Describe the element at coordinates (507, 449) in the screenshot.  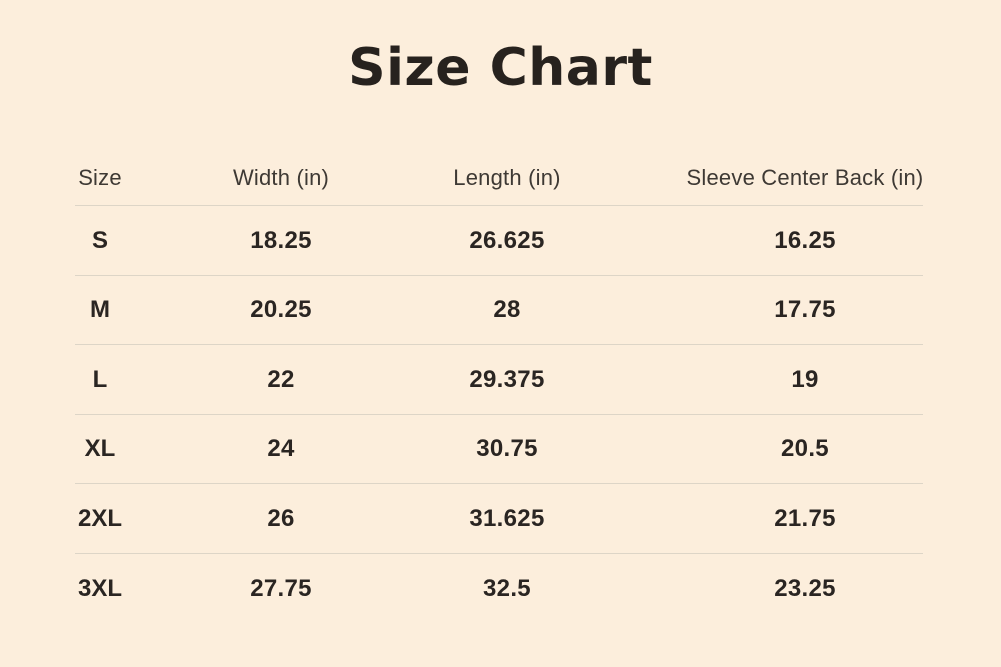
I see `length-value: 30.75` at that location.